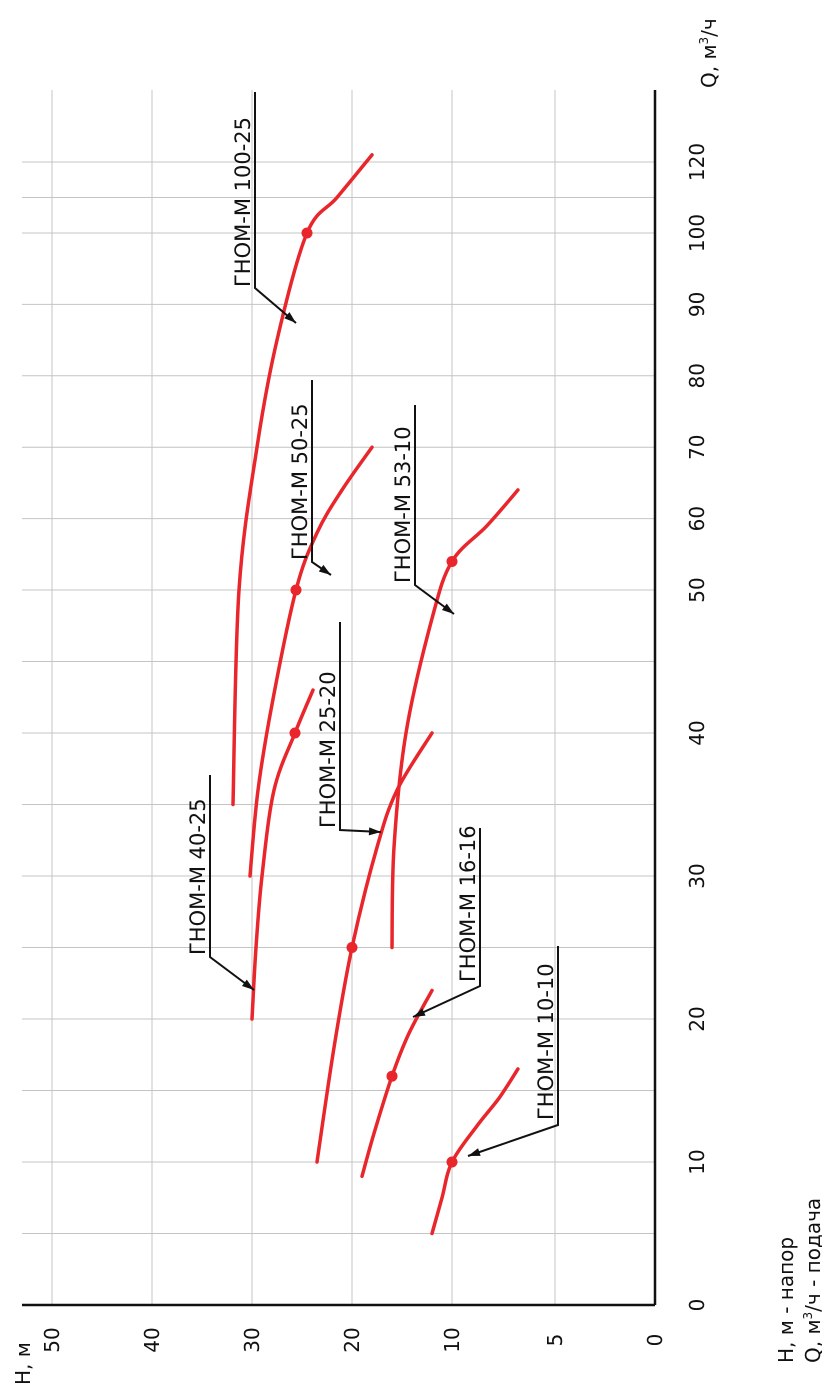  I want to click on y-tick-labels: 0 5 10 20 30 40 50, so click(353, 1339).